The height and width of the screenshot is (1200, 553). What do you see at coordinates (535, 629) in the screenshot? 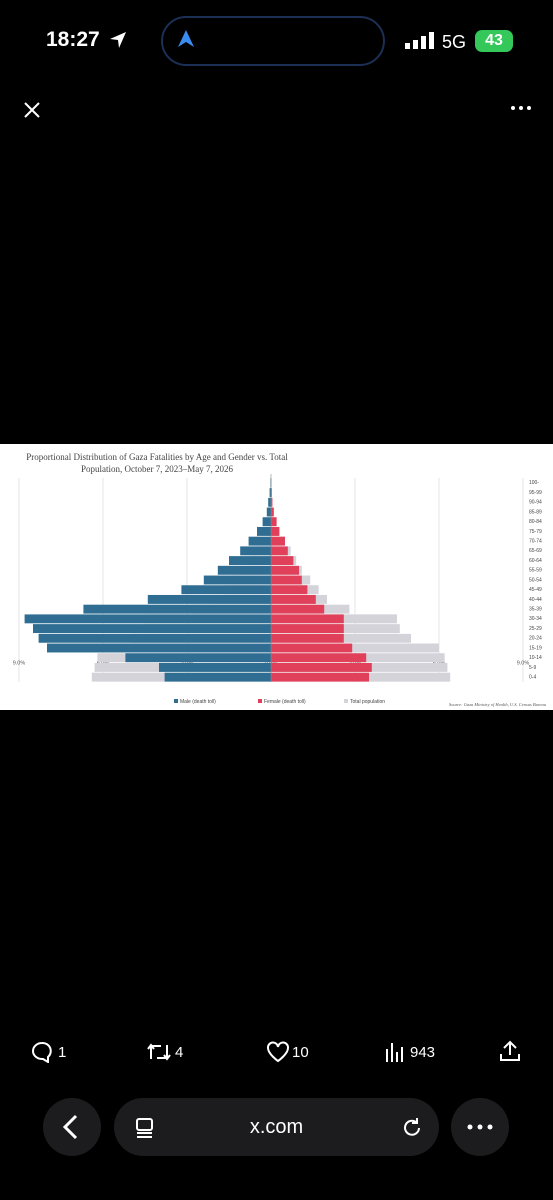
I see `y-tick-label: 25-29` at bounding box center [535, 629].